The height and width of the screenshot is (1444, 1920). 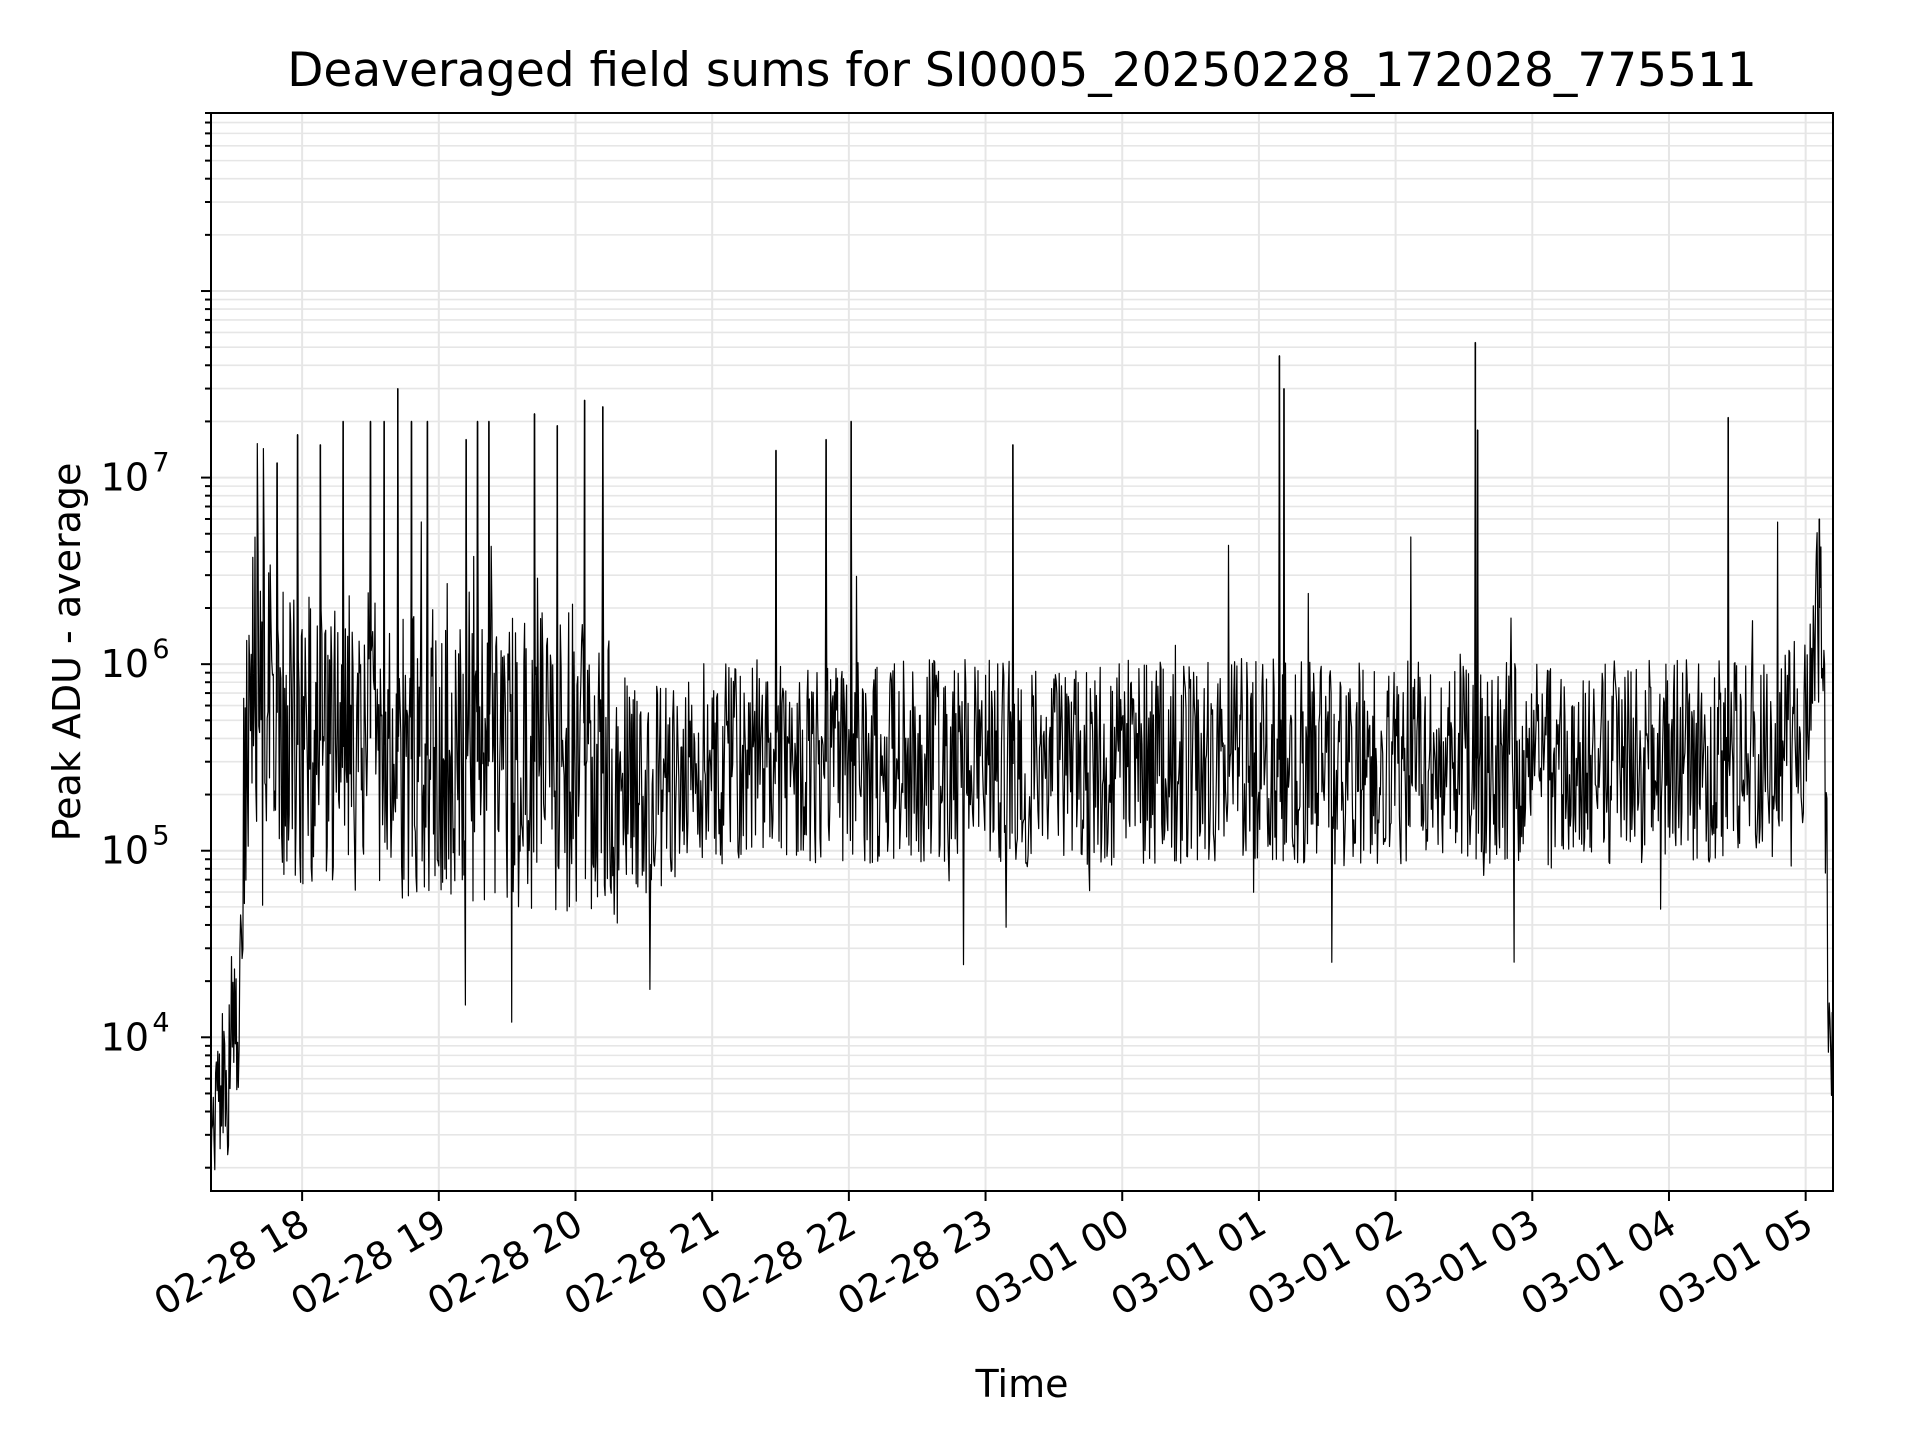 I want to click on x-axis-label: Time, so click(x=1022, y=1384).